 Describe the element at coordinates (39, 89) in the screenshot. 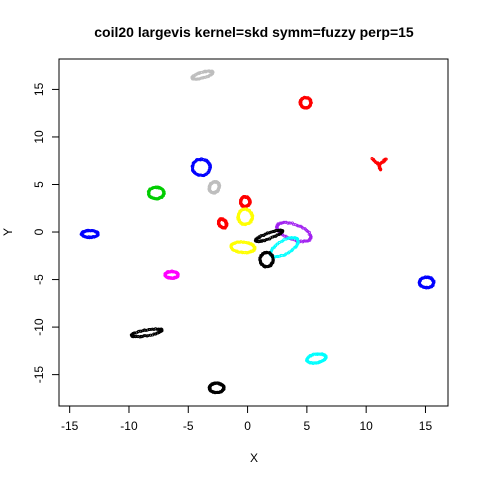

I see `y-tick-label: 15` at that location.